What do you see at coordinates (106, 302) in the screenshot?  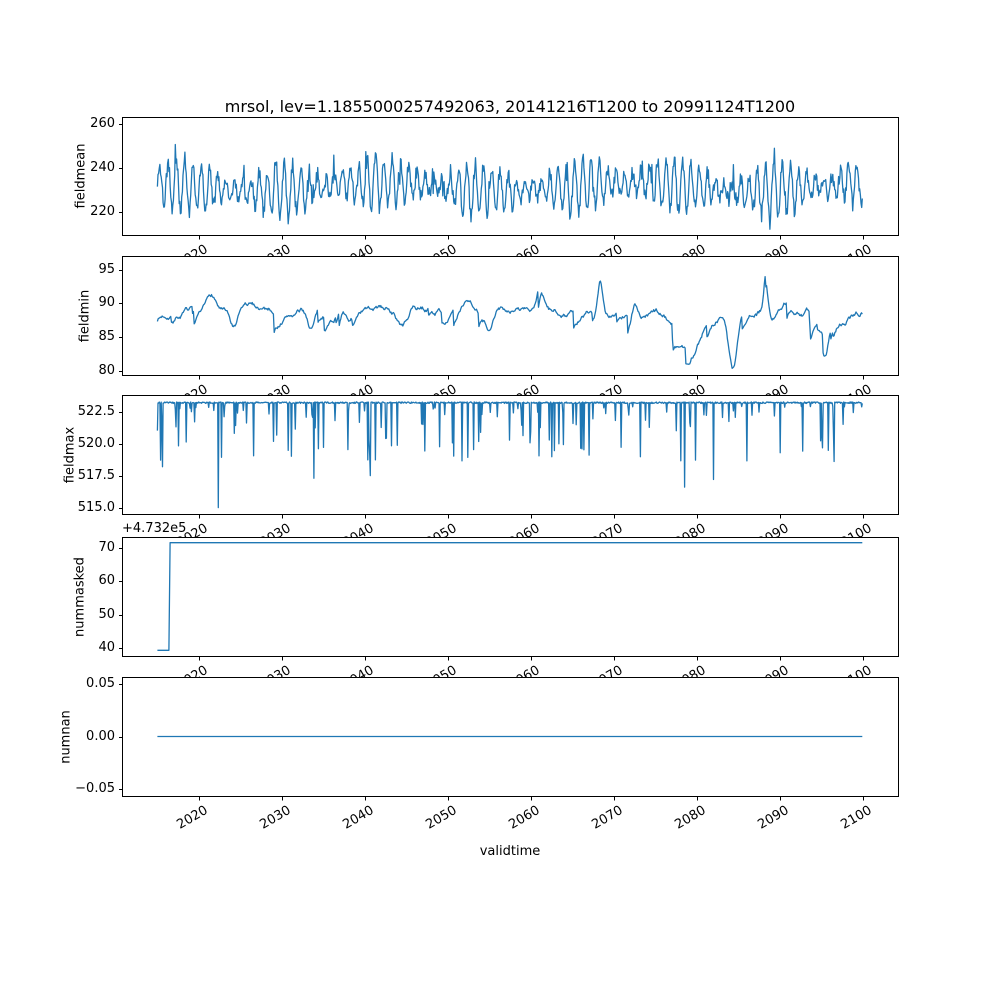 I see `y-tick-label: 90` at bounding box center [106, 302].